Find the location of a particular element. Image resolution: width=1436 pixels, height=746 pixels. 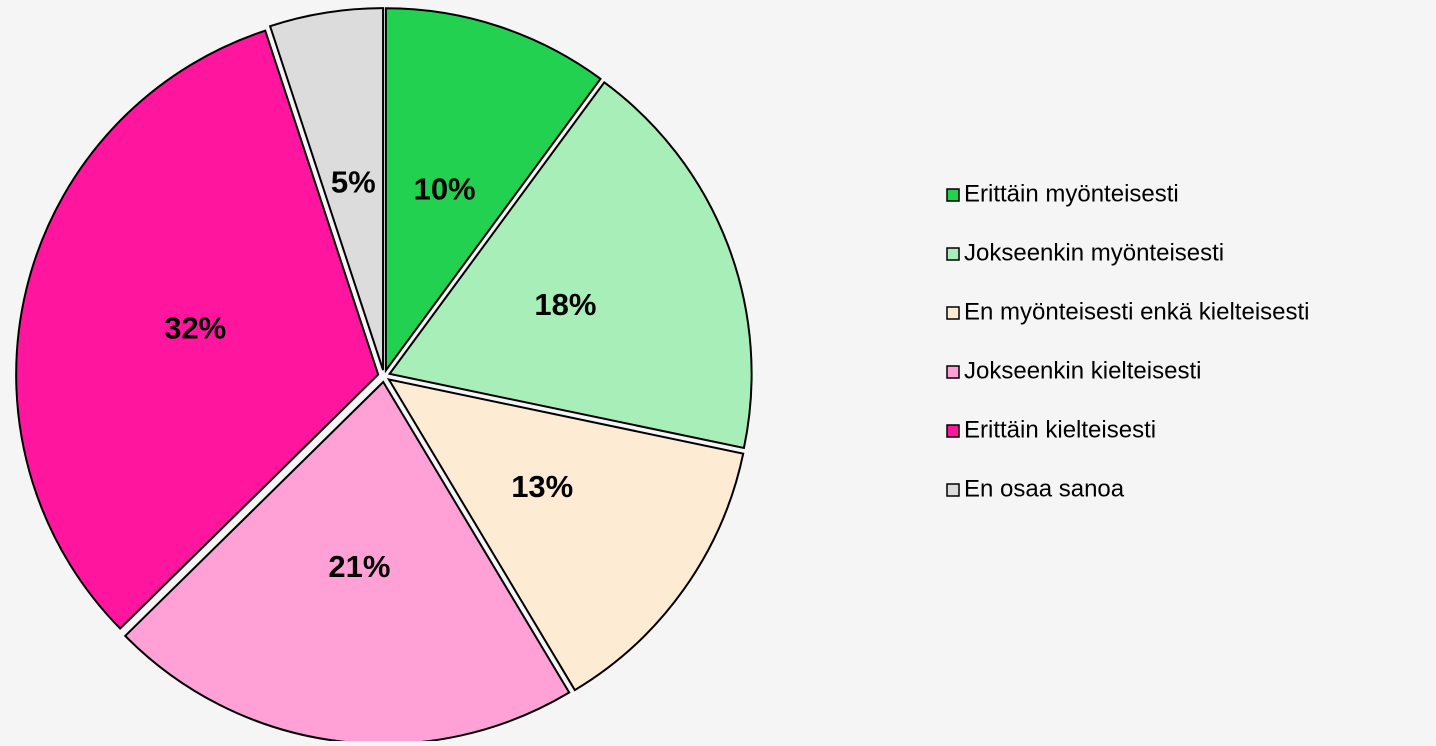

data-label: 10% is located at coordinates (445, 189).